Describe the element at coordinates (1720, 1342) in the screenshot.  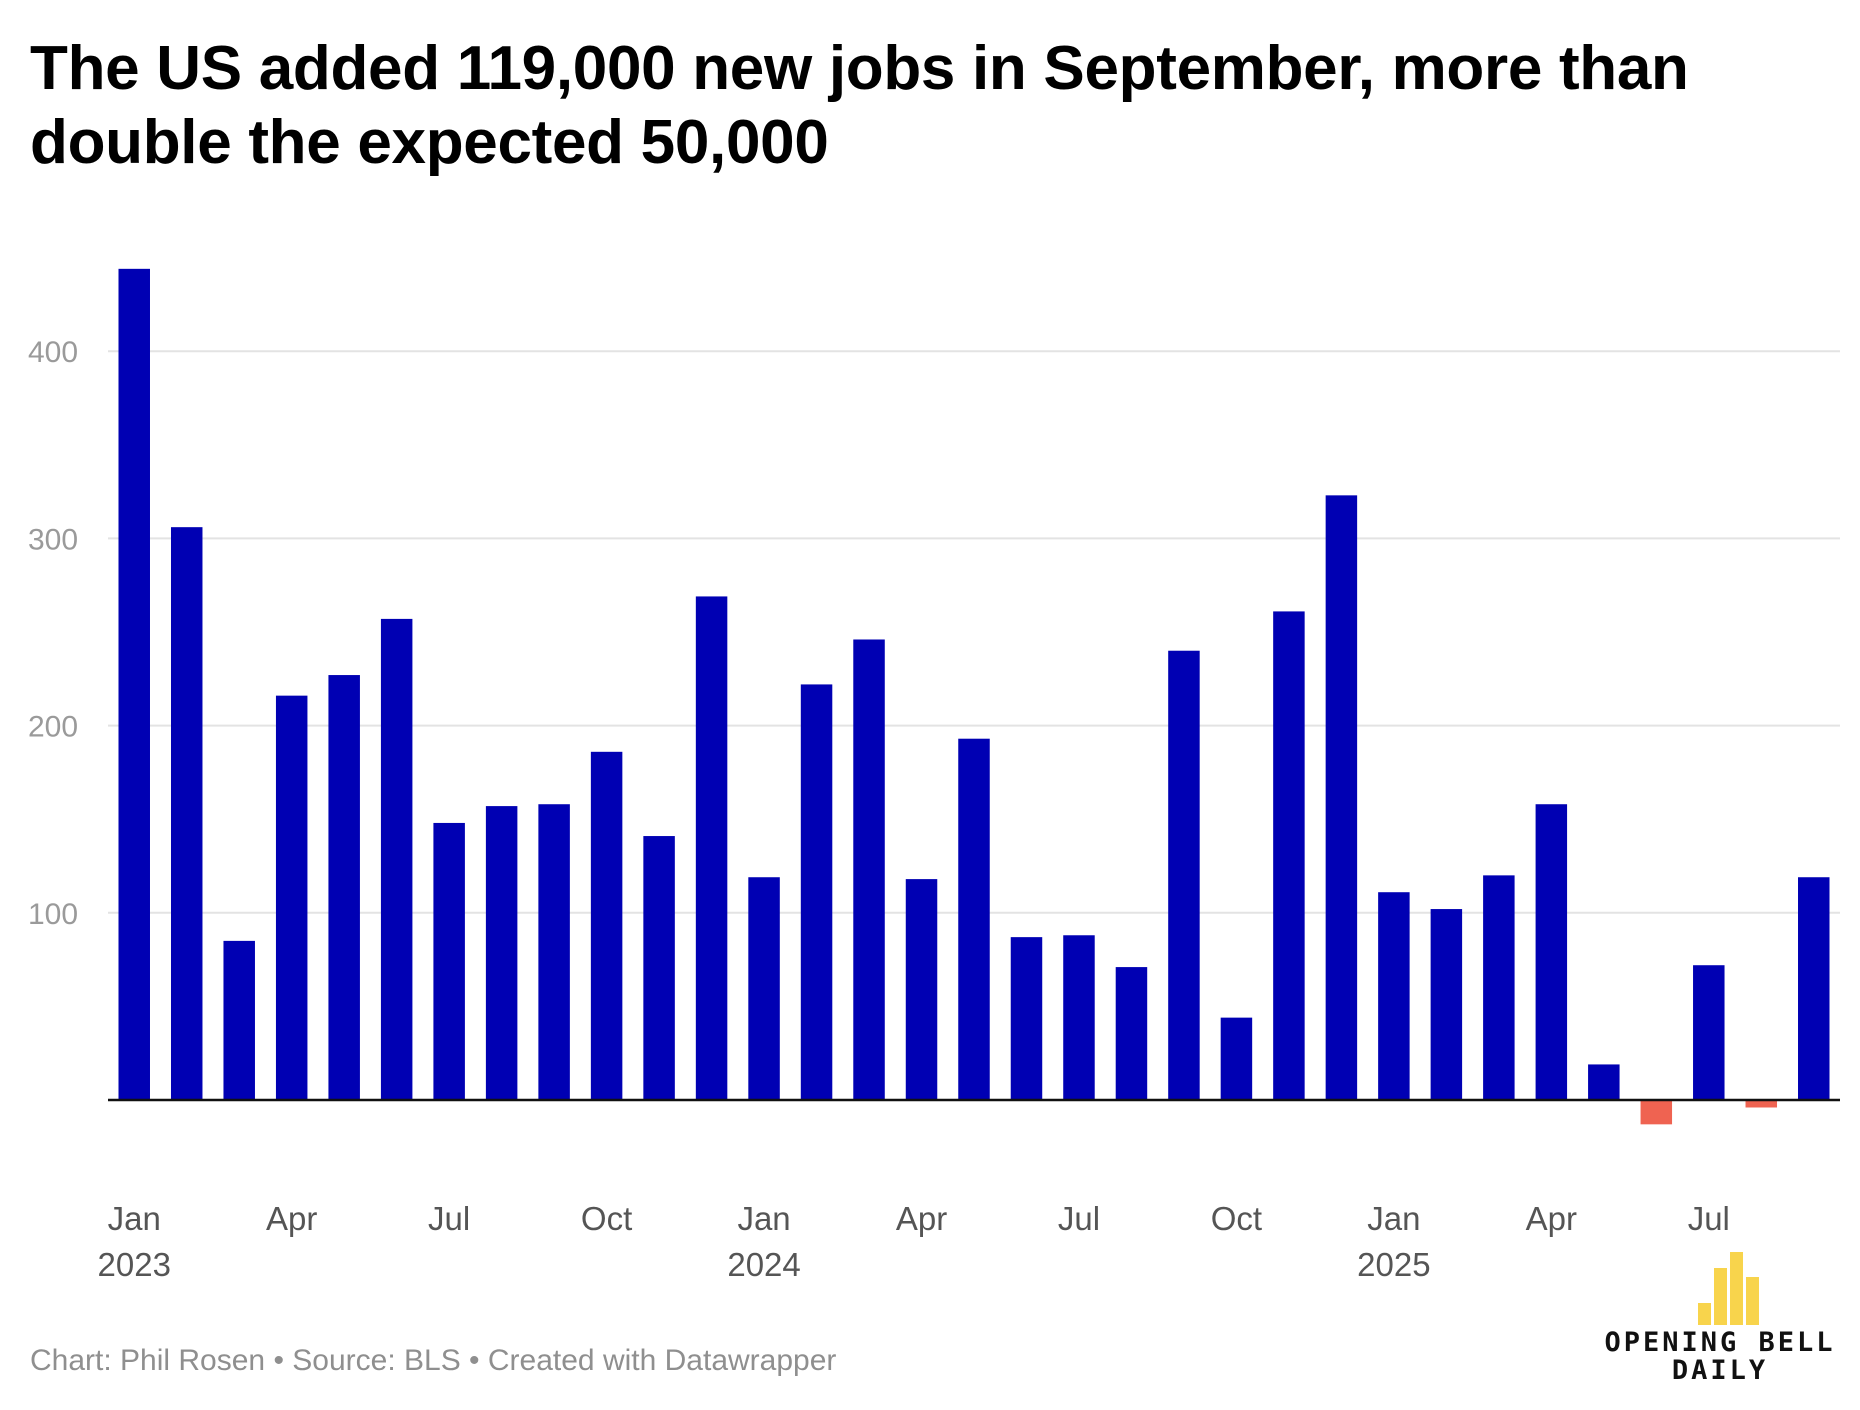
I see `logo-line1: OPENING BELL` at that location.